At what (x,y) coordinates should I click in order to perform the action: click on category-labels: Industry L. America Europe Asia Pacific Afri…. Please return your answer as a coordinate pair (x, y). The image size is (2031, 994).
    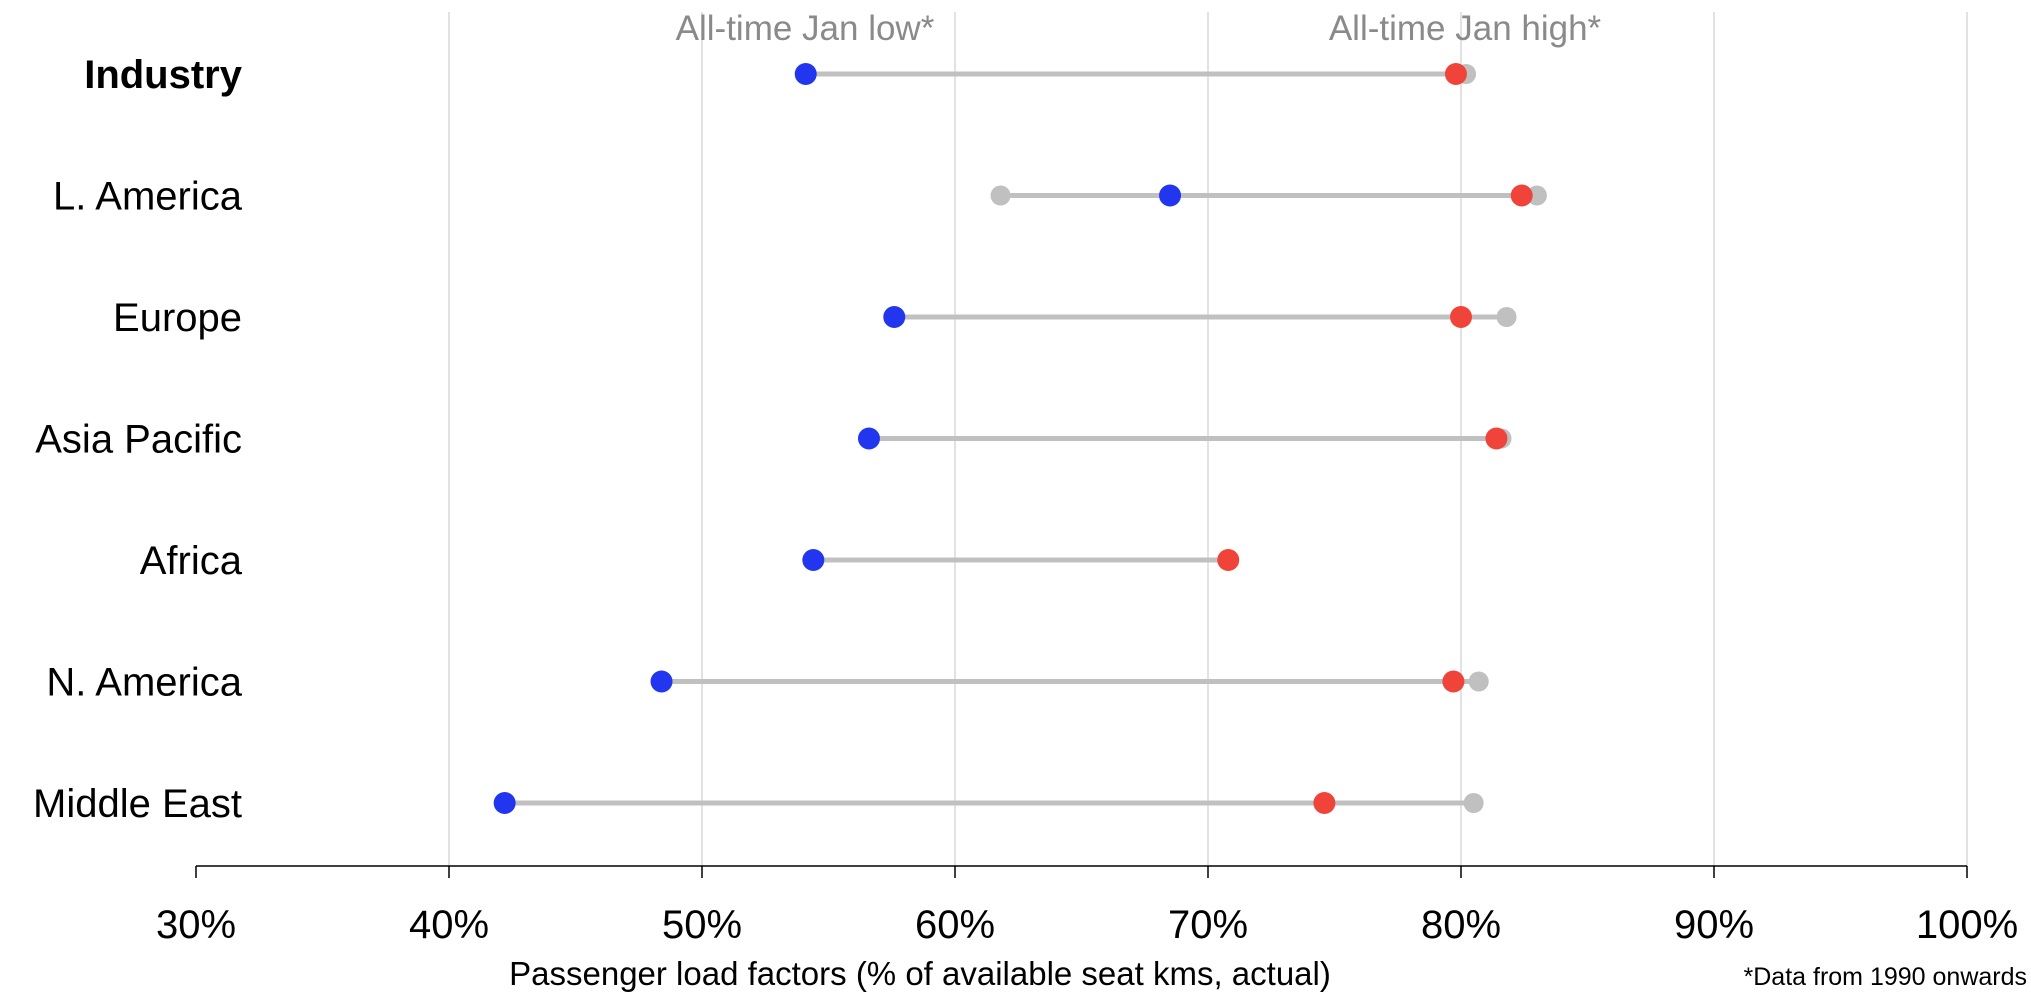
    Looking at the image, I should click on (138, 439).